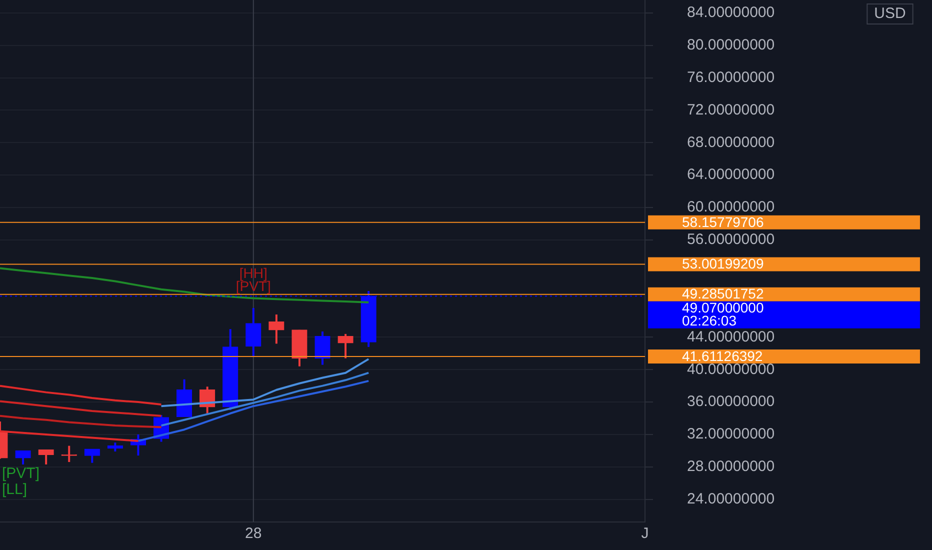 The height and width of the screenshot is (550, 932). What do you see at coordinates (731, 239) in the screenshot?
I see `y-tick-label: 56.00000000` at bounding box center [731, 239].